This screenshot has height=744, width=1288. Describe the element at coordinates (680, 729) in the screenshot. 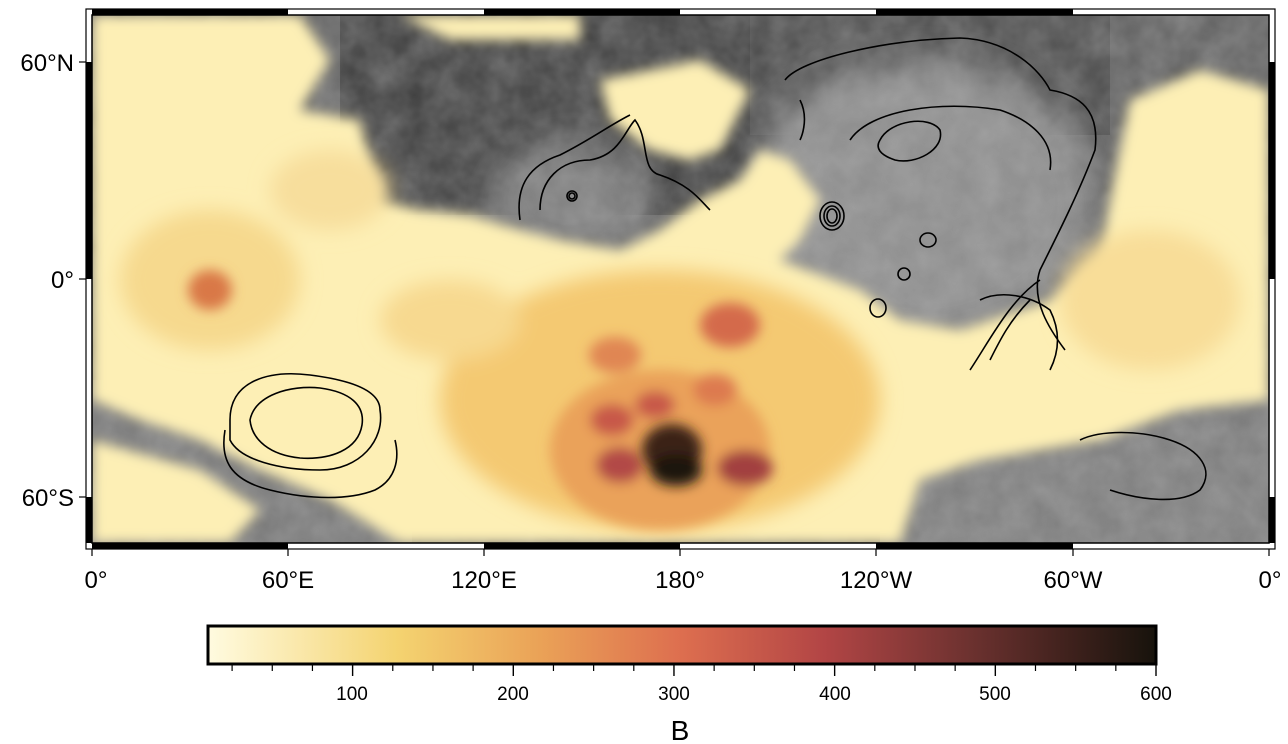

I see `colorbar-label: B` at that location.